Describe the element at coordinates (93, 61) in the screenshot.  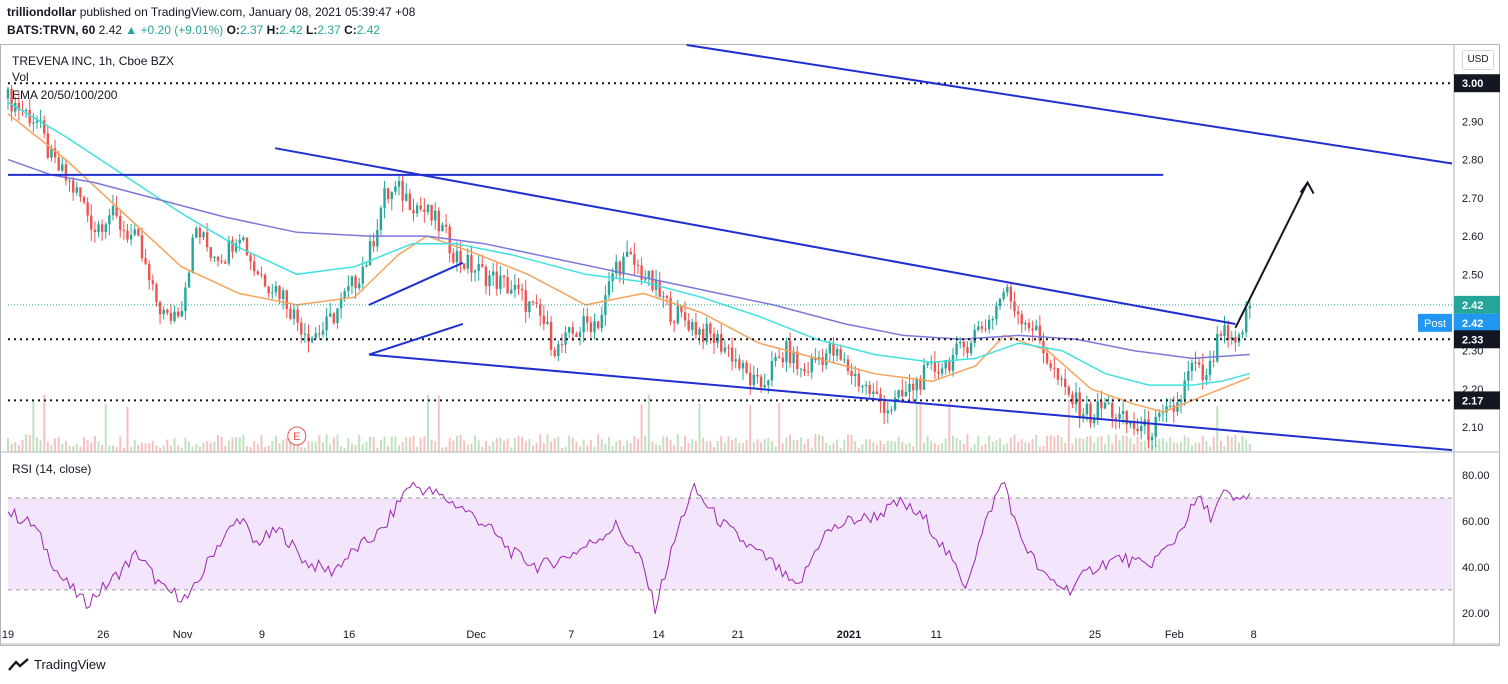
I see `instrument-legend: TREVENA INC, 1h, Cboe BZX` at that location.